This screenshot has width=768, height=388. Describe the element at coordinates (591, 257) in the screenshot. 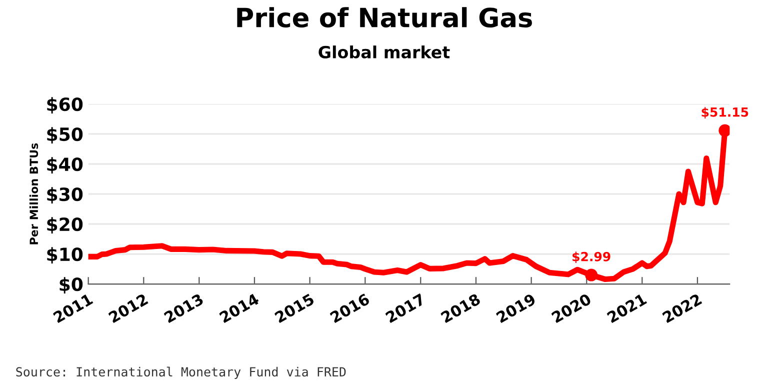

I see `annotation: $2.99` at that location.